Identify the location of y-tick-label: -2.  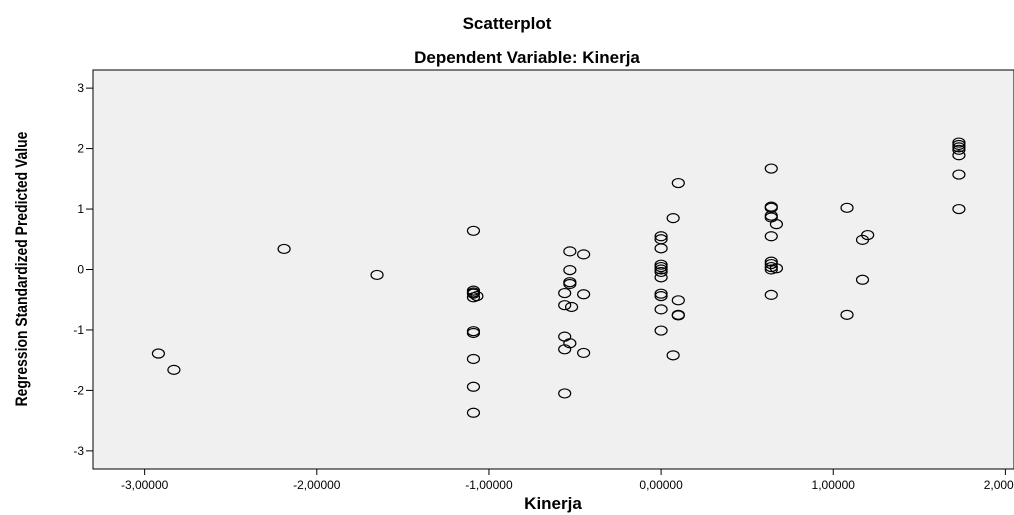
(78, 390).